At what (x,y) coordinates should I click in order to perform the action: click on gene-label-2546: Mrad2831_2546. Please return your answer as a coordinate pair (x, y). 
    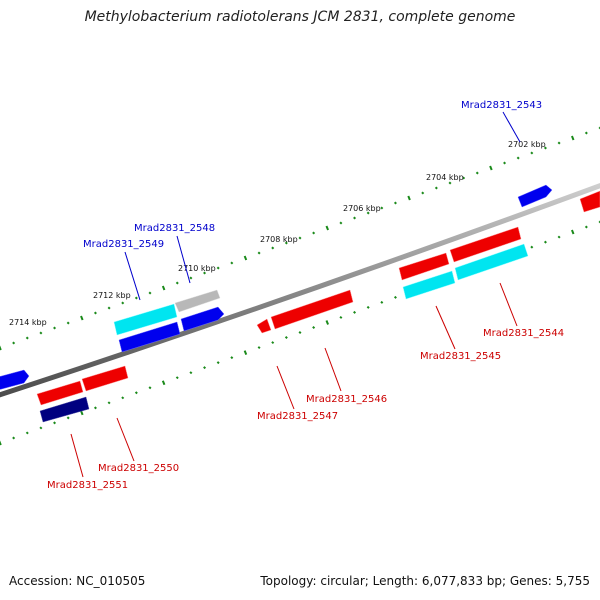
    Looking at the image, I should click on (346, 399).